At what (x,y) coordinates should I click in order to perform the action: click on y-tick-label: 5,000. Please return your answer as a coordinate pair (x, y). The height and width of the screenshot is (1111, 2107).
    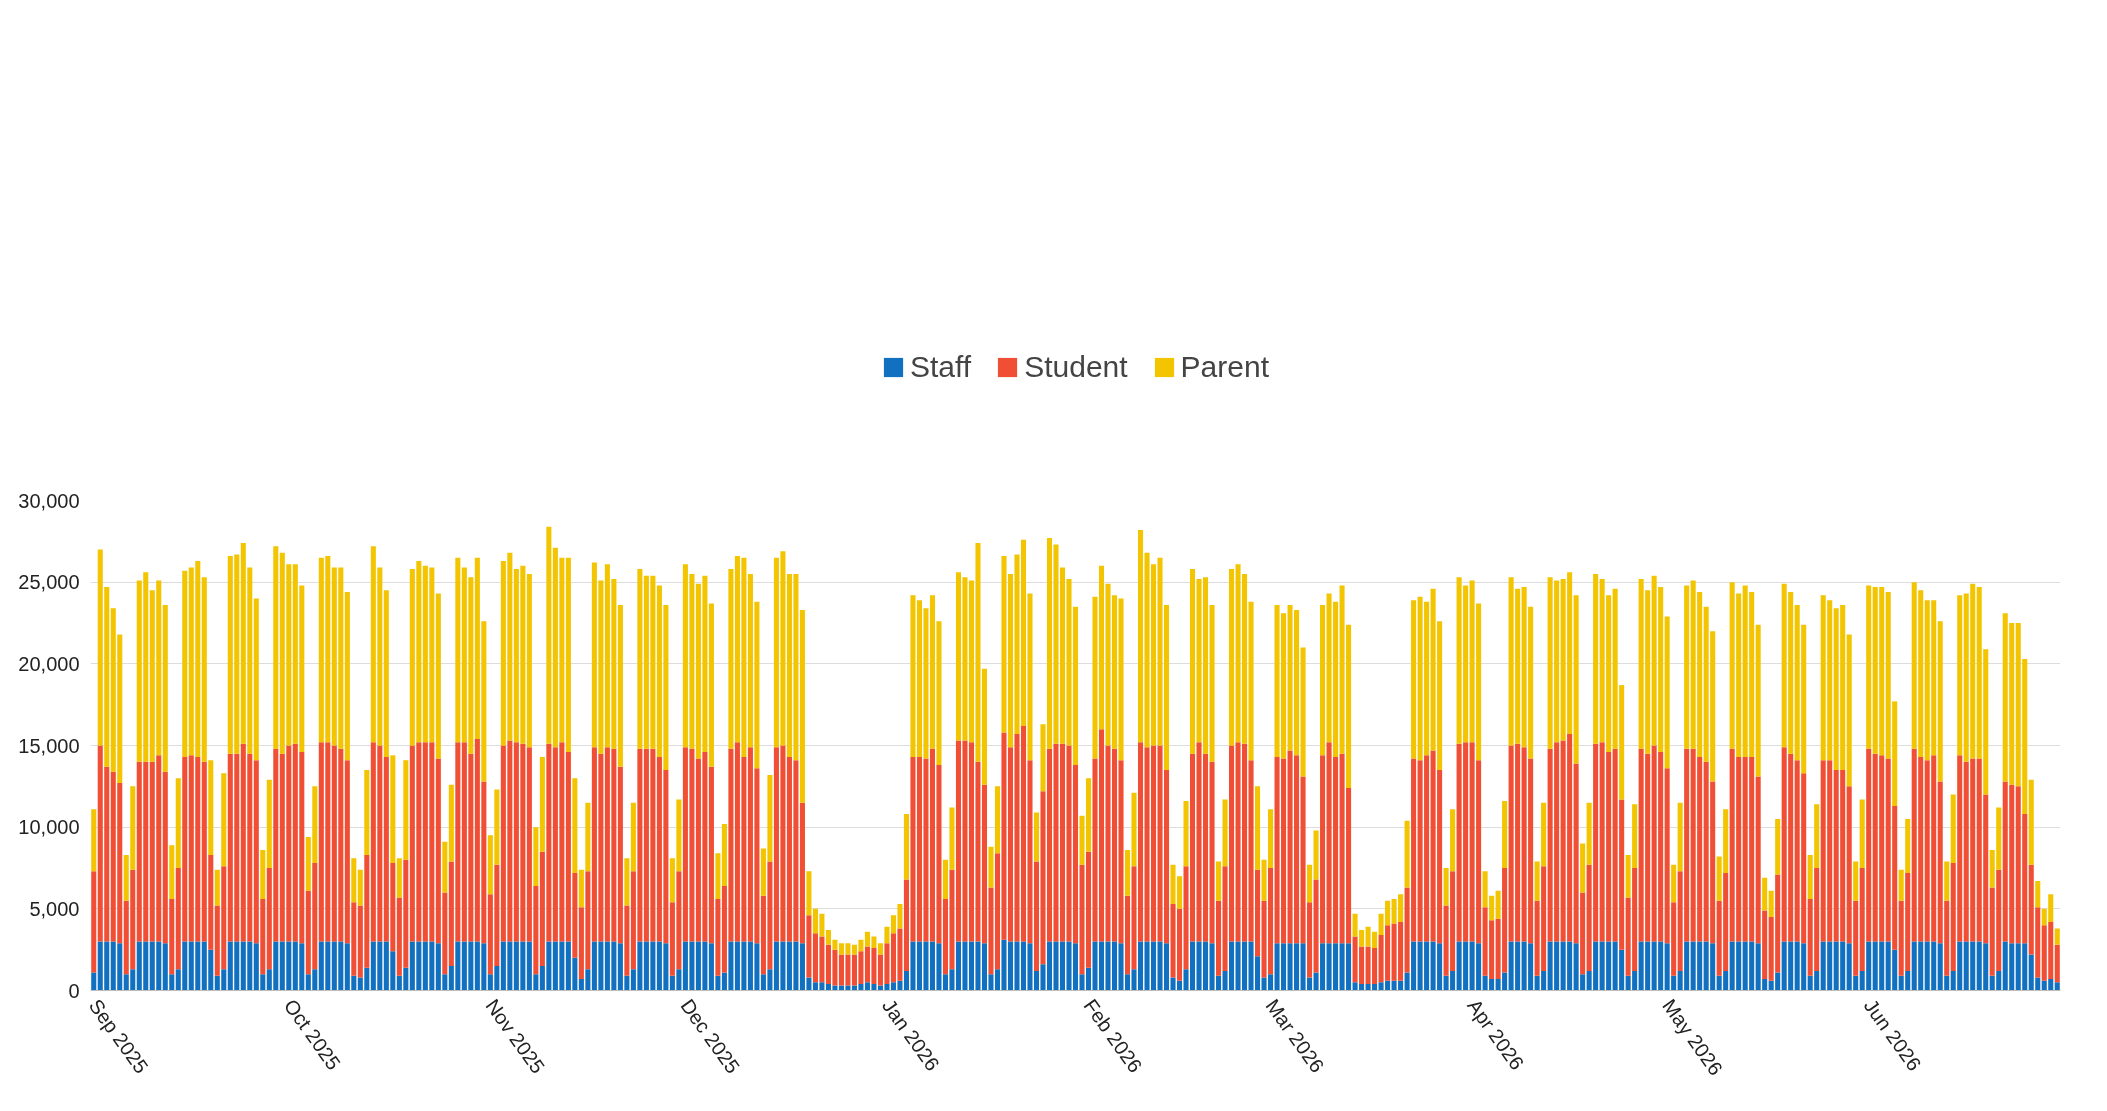
    Looking at the image, I should click on (54, 908).